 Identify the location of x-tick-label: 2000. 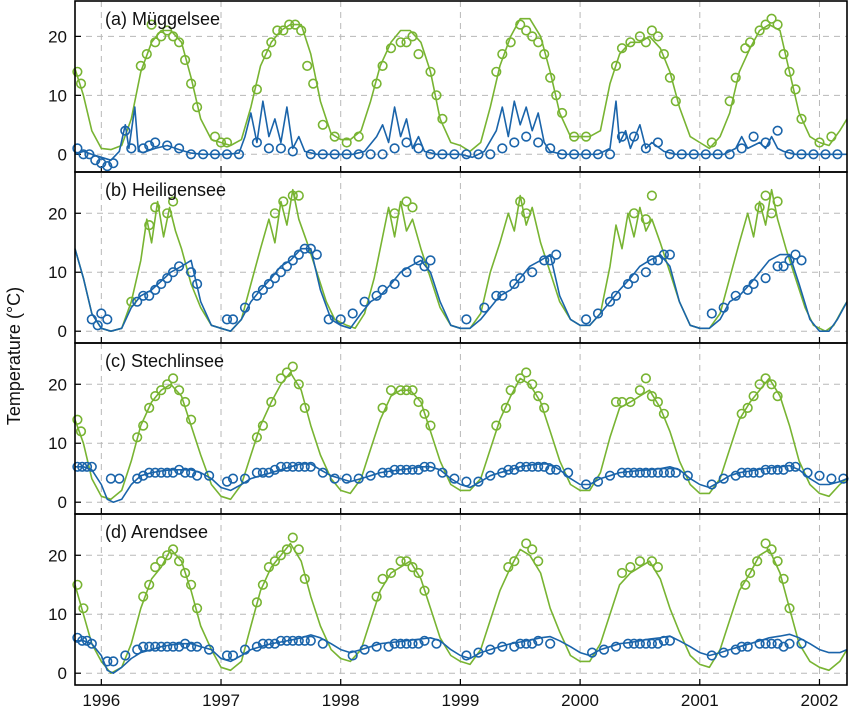
(580, 700).